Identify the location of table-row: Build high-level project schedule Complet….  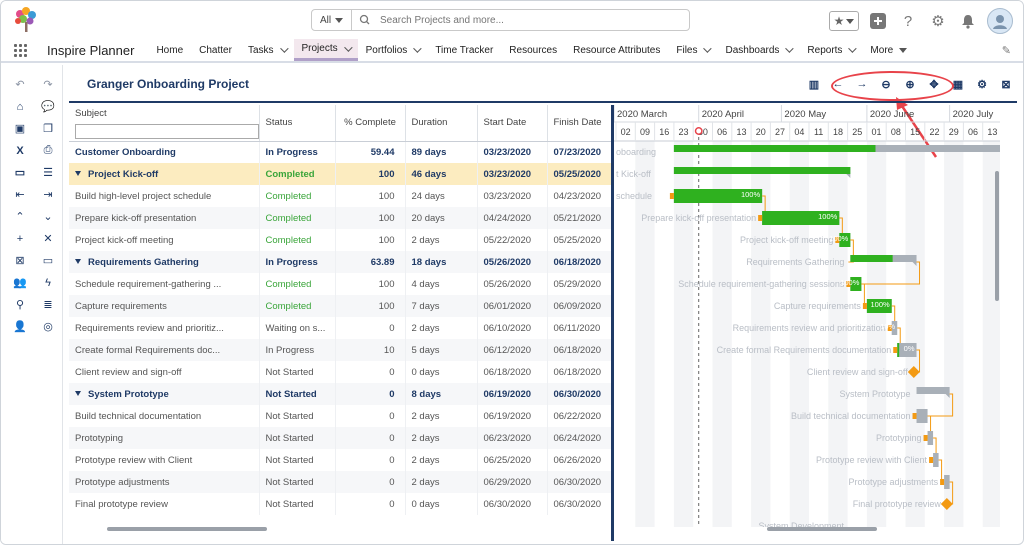
(340, 196).